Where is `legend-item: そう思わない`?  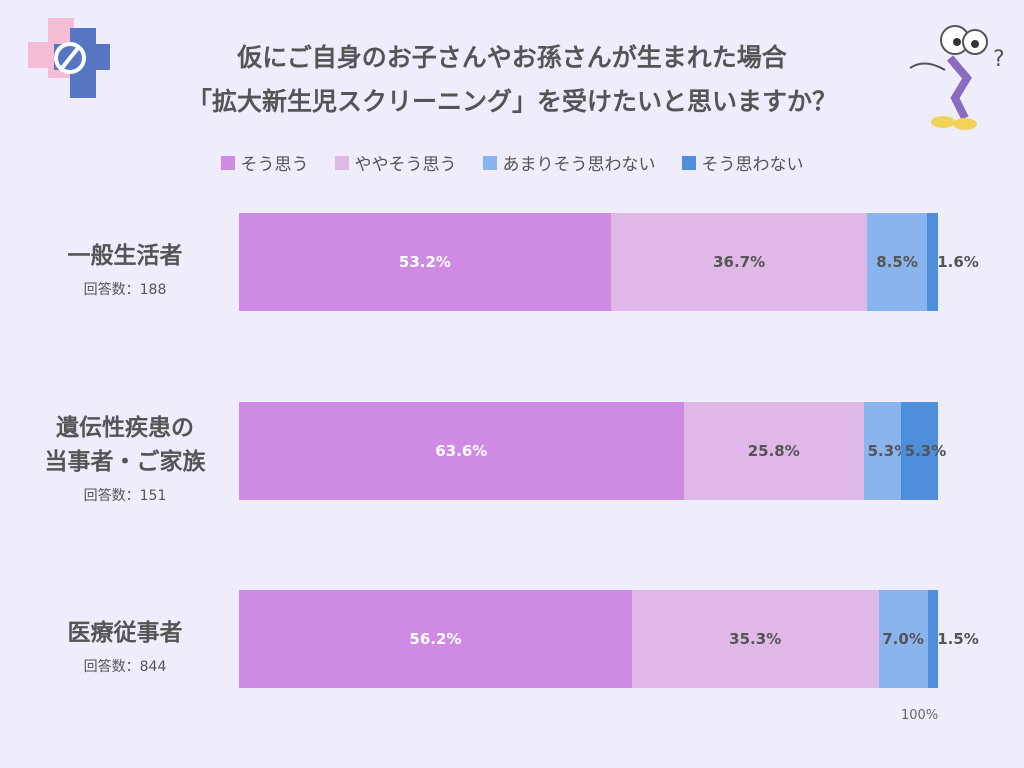 legend-item: そう思わない is located at coordinates (742, 162).